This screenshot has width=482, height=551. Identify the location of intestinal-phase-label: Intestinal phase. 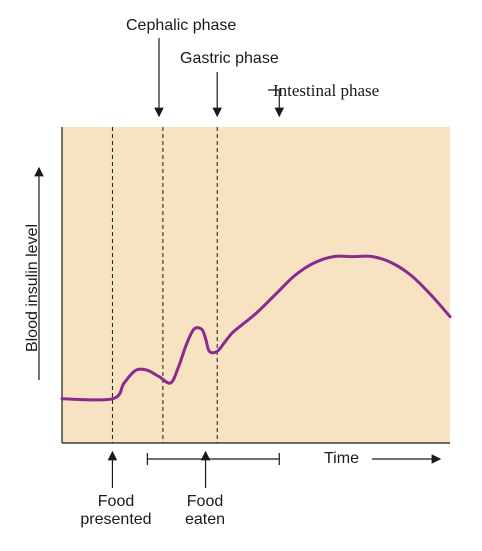
(326, 90).